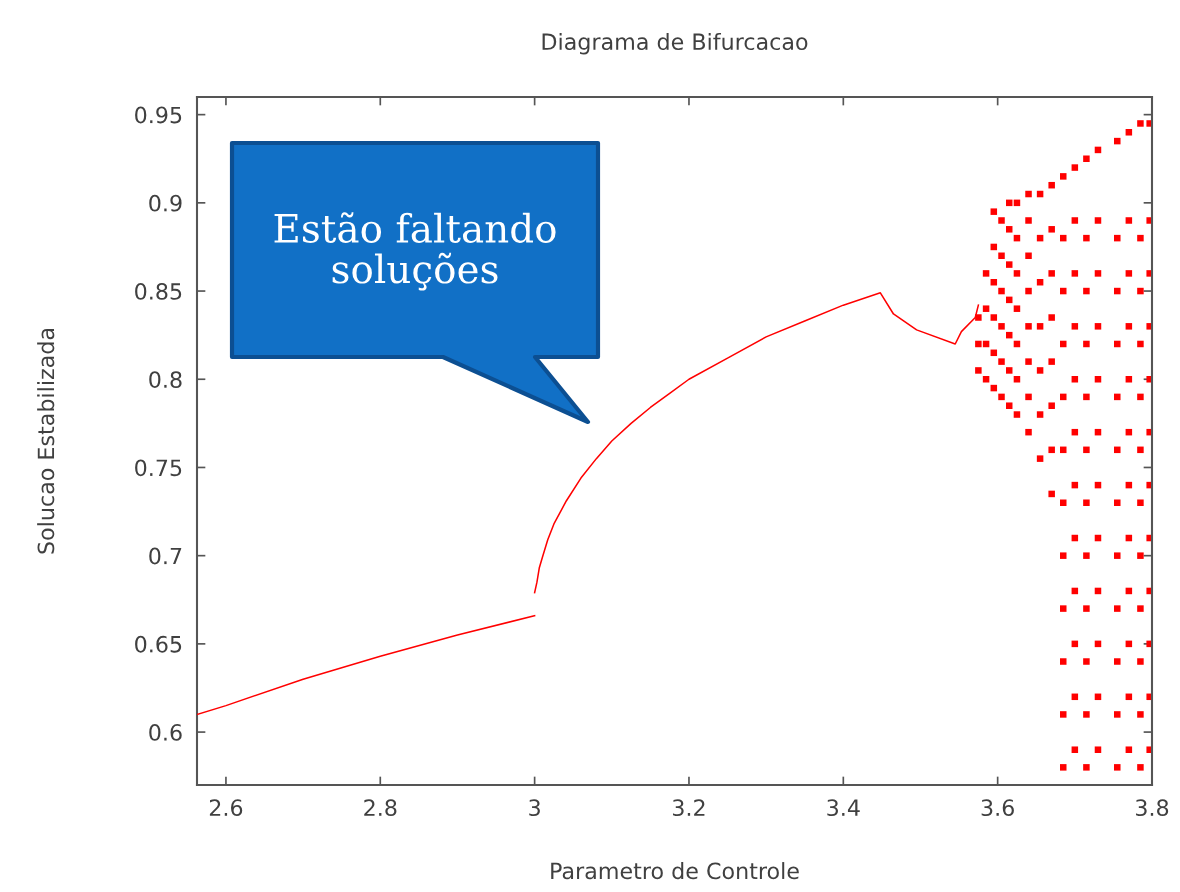 This screenshot has width=1180, height=892. What do you see at coordinates (1152, 808) in the screenshot?
I see `x-tick-label: 3.8` at bounding box center [1152, 808].